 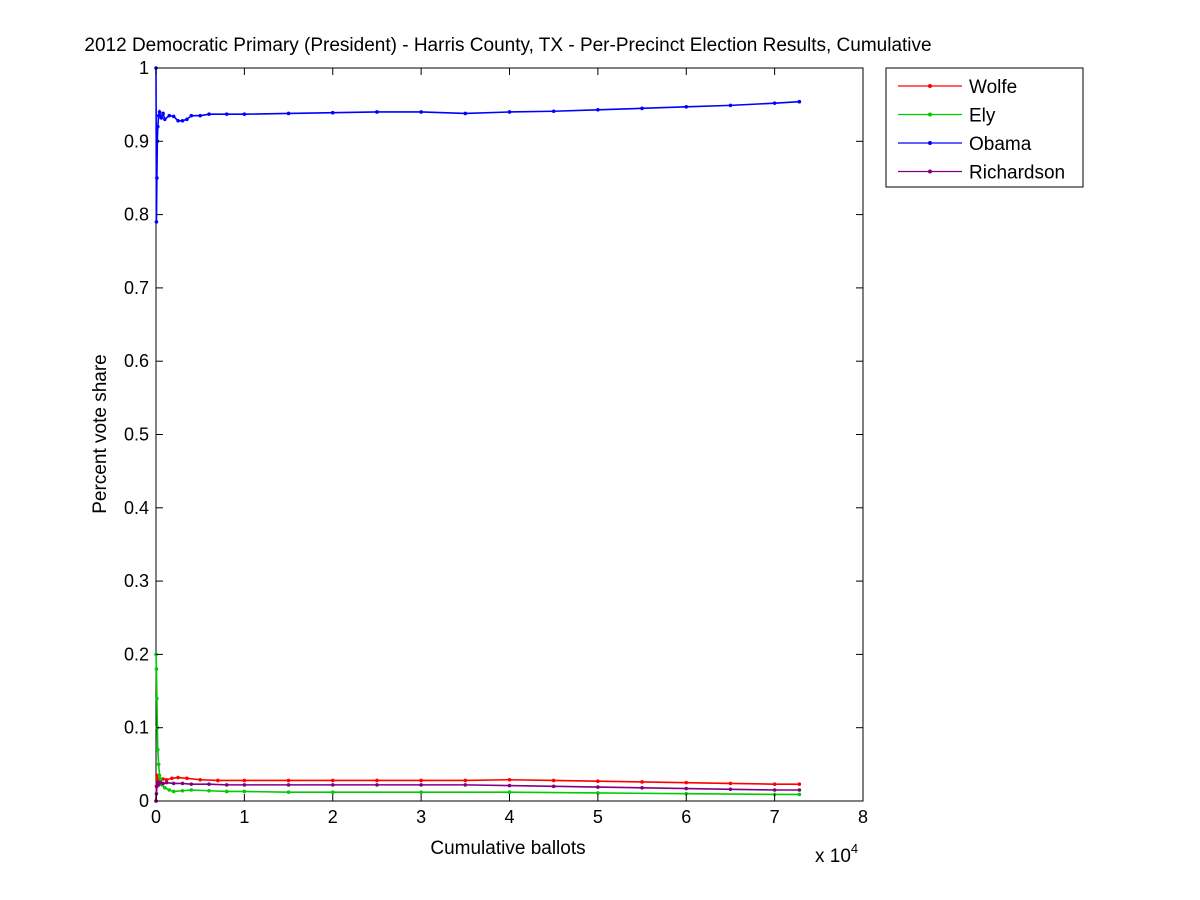 What do you see at coordinates (509, 817) in the screenshot?
I see `x-tick-label: 4` at bounding box center [509, 817].